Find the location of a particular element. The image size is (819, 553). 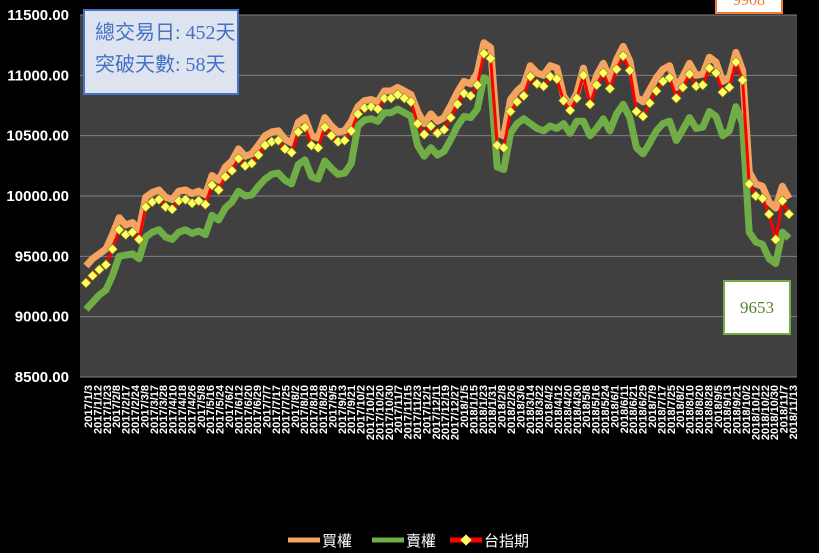

x-tick-label: 2018/4/30 is located at coordinates (578, 409).